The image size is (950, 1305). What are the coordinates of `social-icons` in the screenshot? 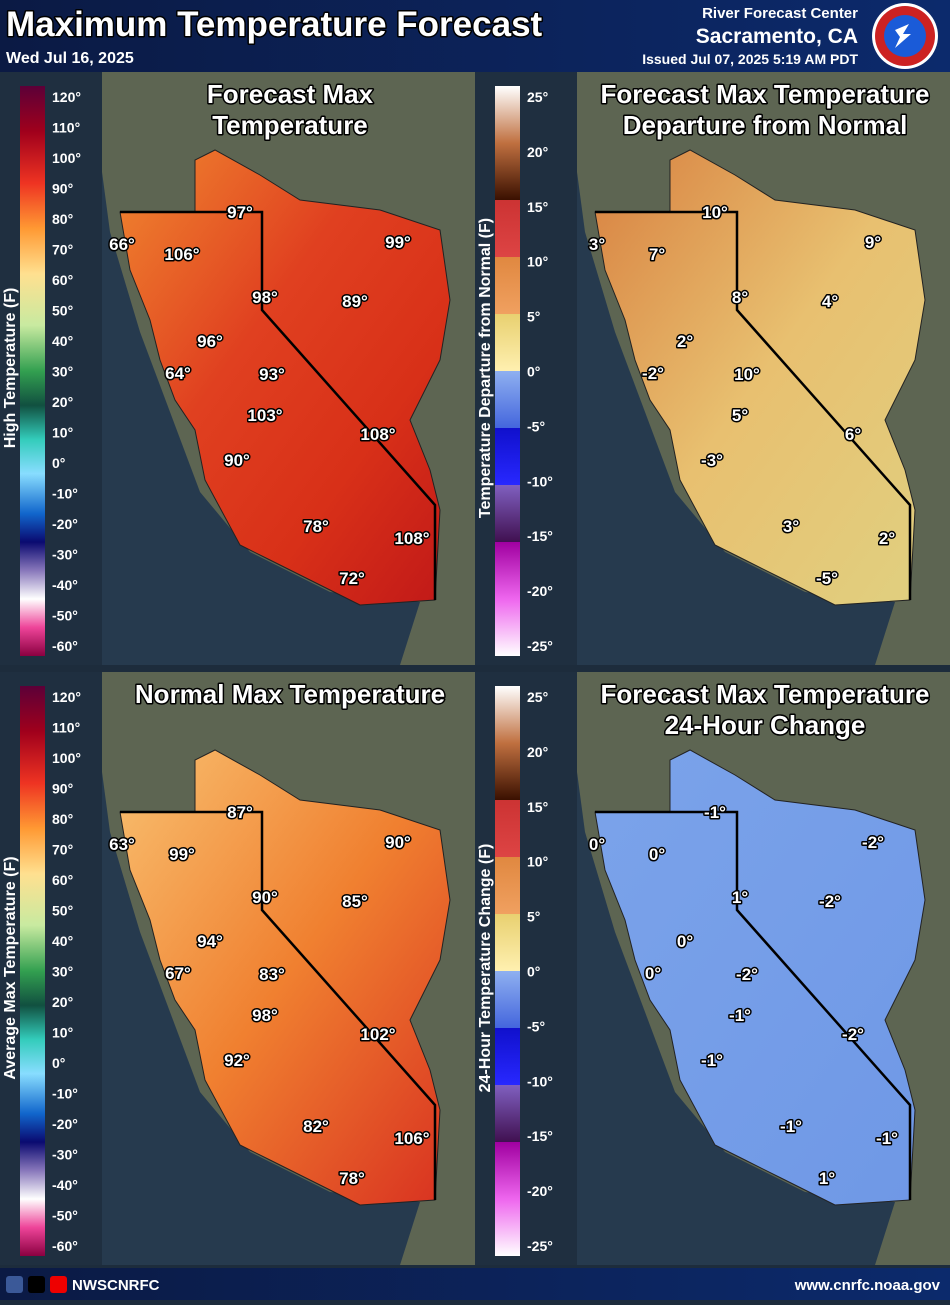 It's located at (36, 1284).